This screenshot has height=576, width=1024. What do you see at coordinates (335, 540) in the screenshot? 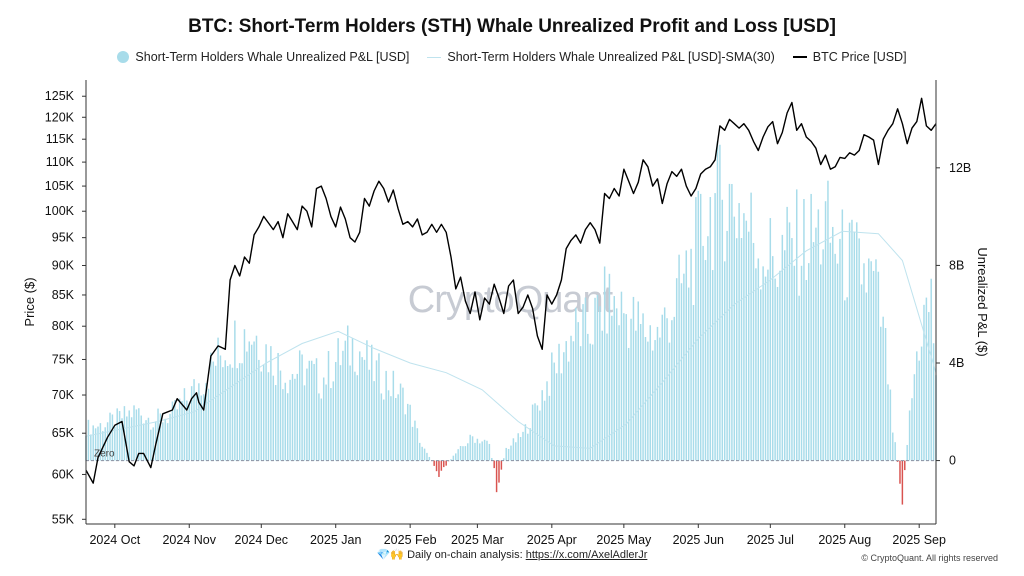
I see `x-tick-label: 2025 Jan` at bounding box center [335, 540].